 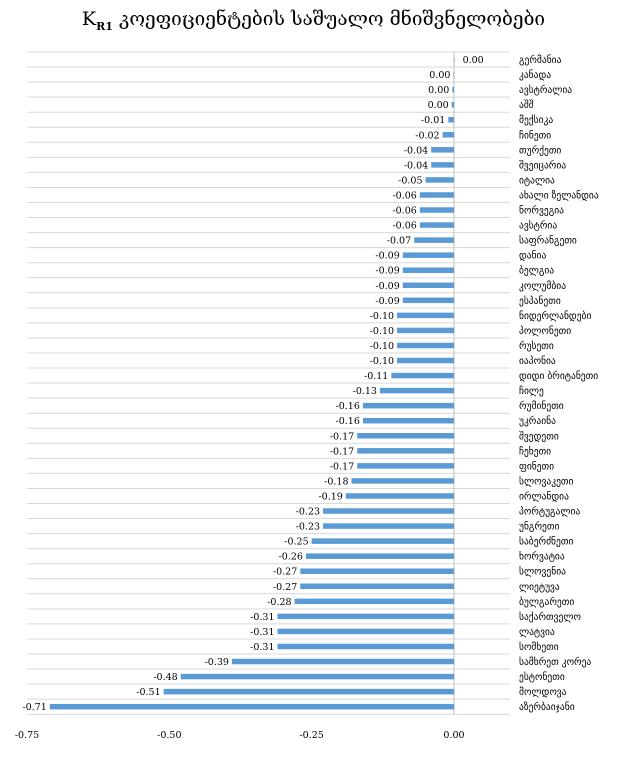 What do you see at coordinates (546, 542) in the screenshot?
I see `category-label: საბერძნეთი` at bounding box center [546, 542].